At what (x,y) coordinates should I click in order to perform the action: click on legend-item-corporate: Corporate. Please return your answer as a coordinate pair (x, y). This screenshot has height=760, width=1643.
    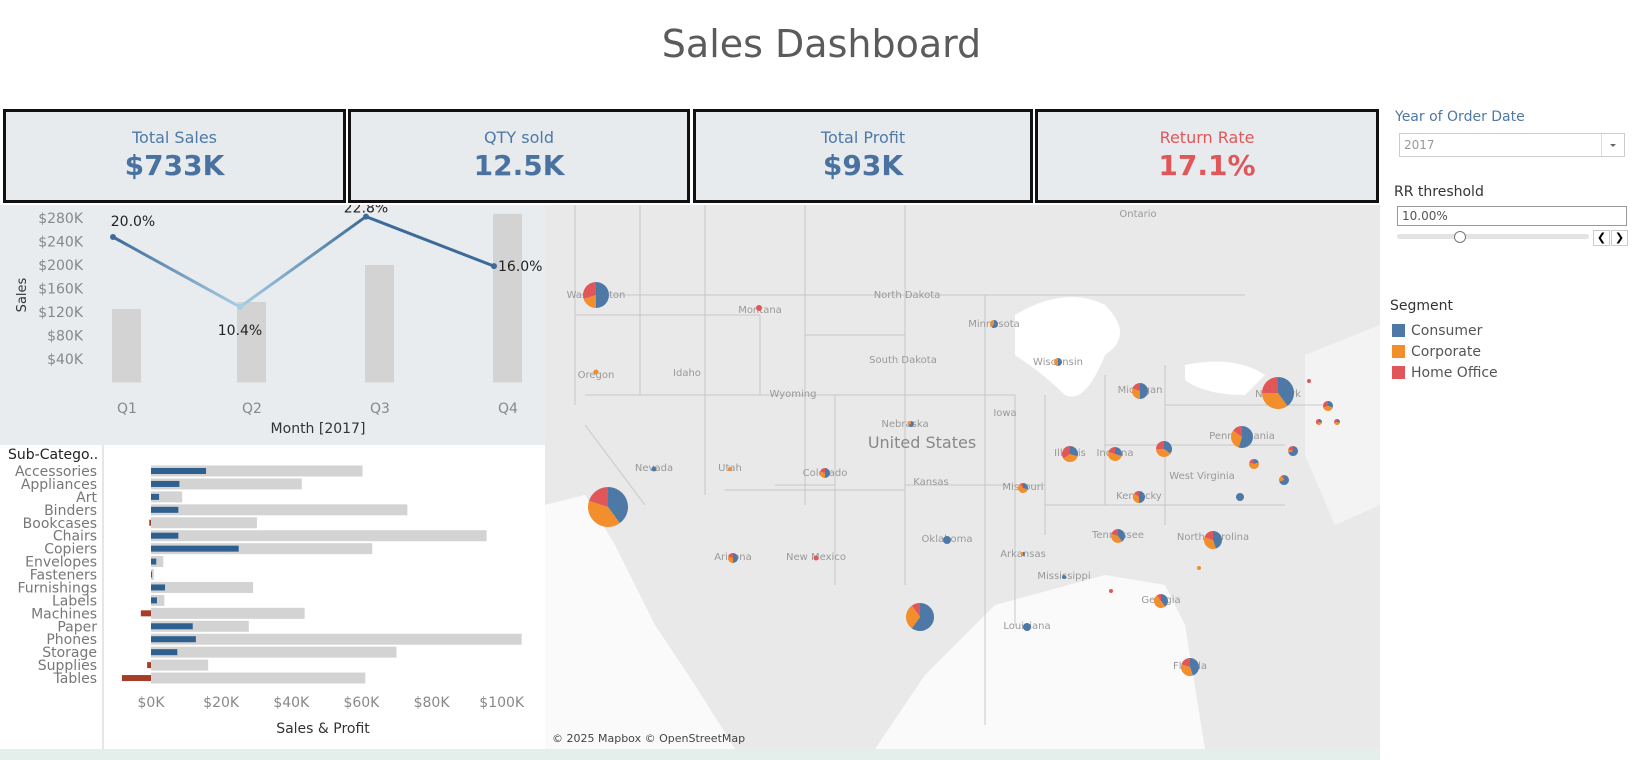
    Looking at the image, I should click on (1445, 351).